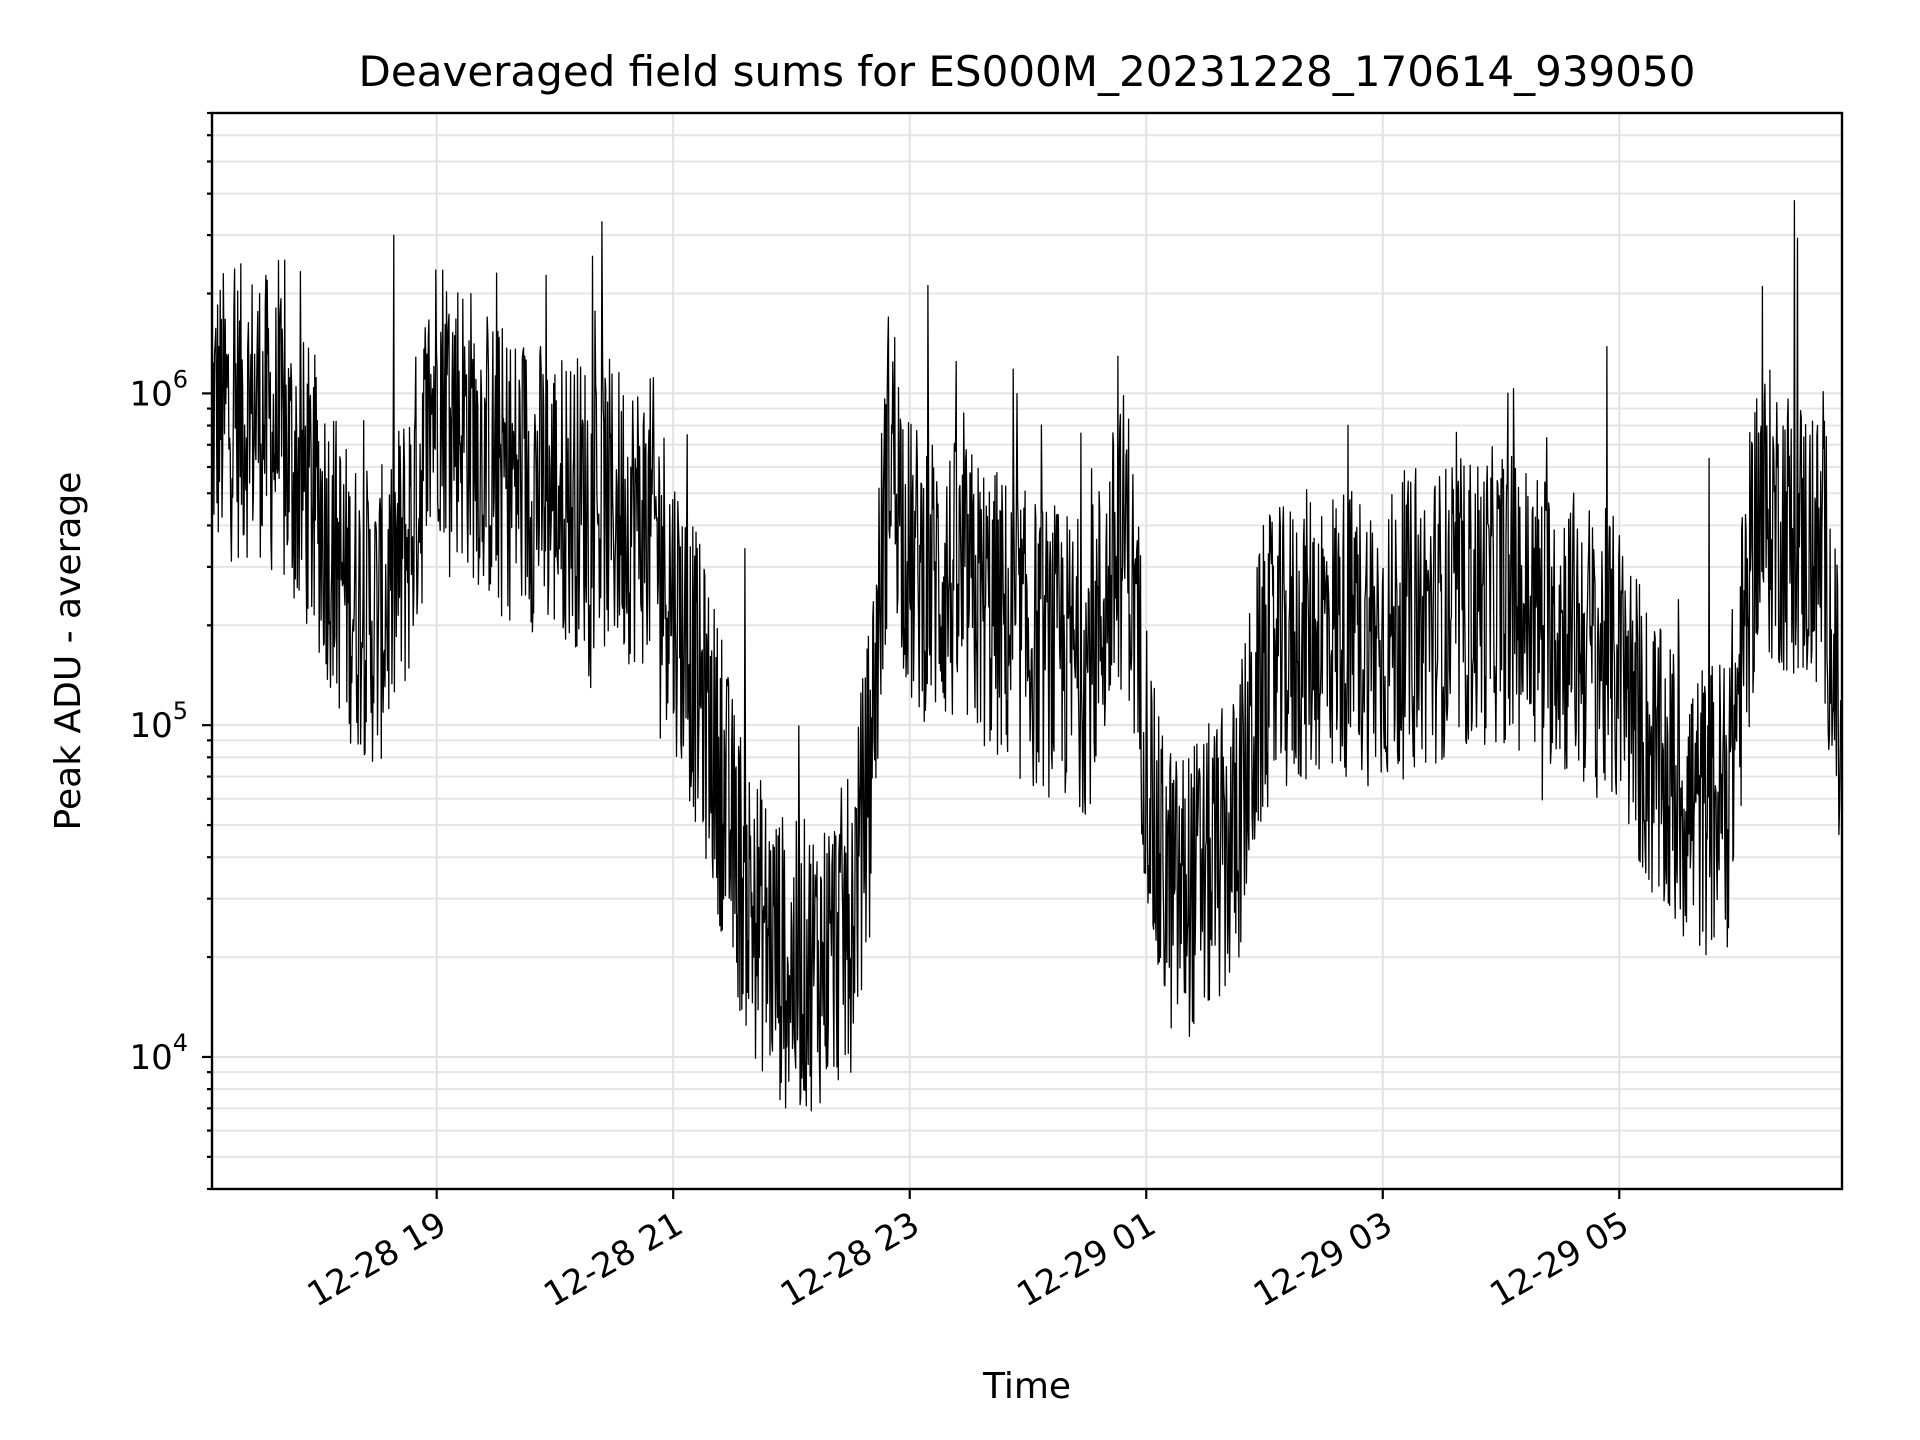 The height and width of the screenshot is (1440, 1920). What do you see at coordinates (158, 1053) in the screenshot?
I see `y-tick-label: 10⁴` at bounding box center [158, 1053].